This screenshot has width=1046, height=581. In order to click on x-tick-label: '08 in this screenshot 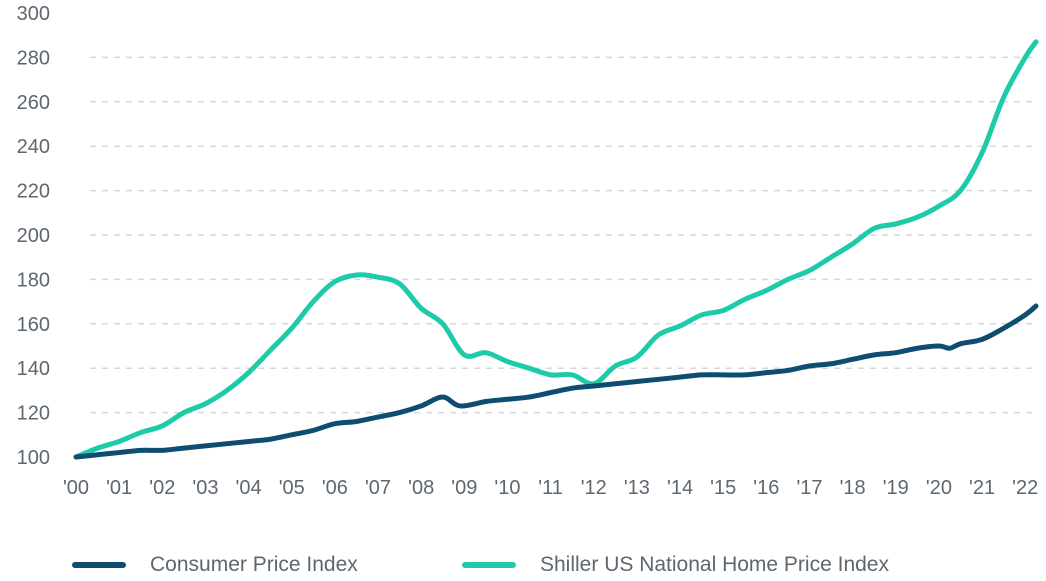, I will do `click(421, 488)`.